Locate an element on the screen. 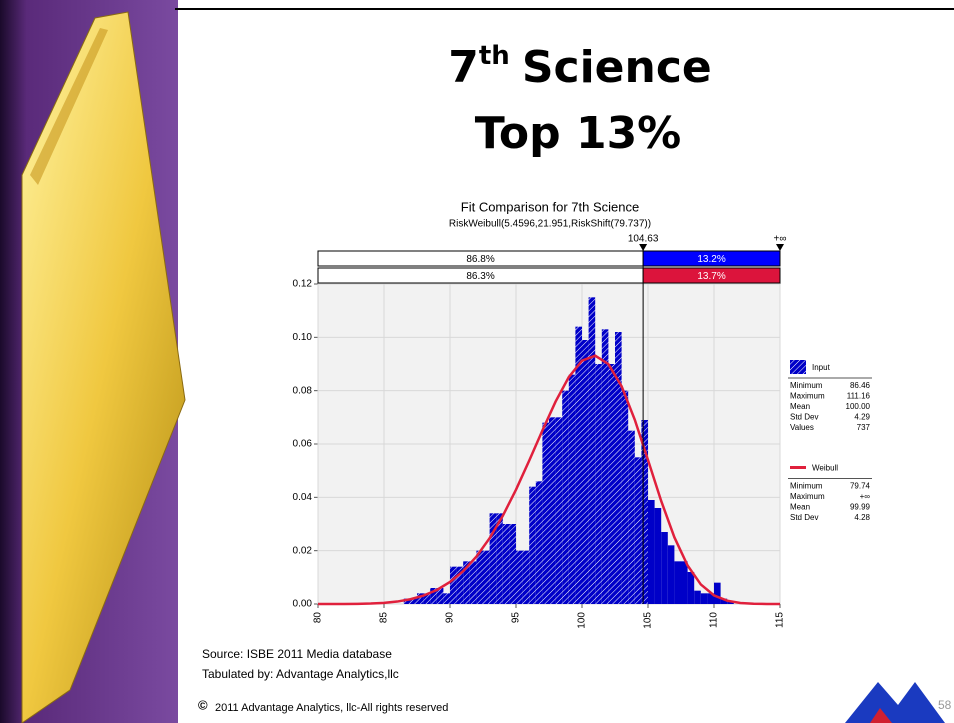 The image size is (954, 723). legend-stat-value: 4.29 is located at coordinates (862, 417).